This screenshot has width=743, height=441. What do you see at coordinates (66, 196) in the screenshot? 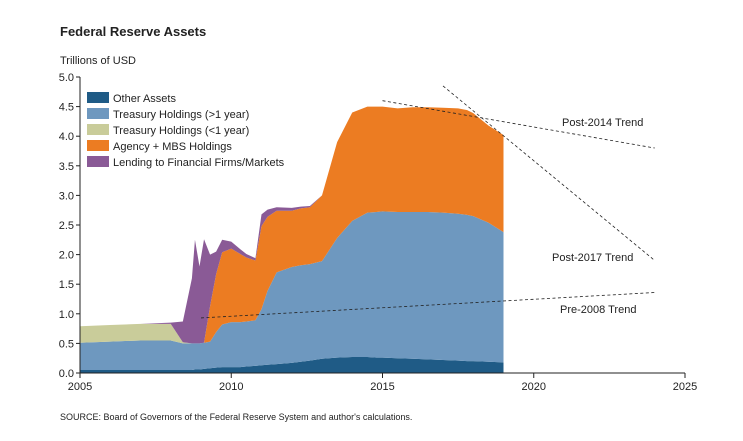
I see `y-tick-label: 3.0` at bounding box center [66, 196].